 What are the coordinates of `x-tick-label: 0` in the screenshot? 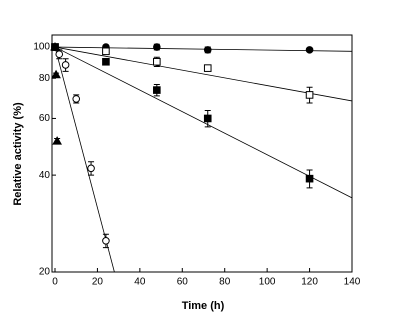 It's located at (55, 282).